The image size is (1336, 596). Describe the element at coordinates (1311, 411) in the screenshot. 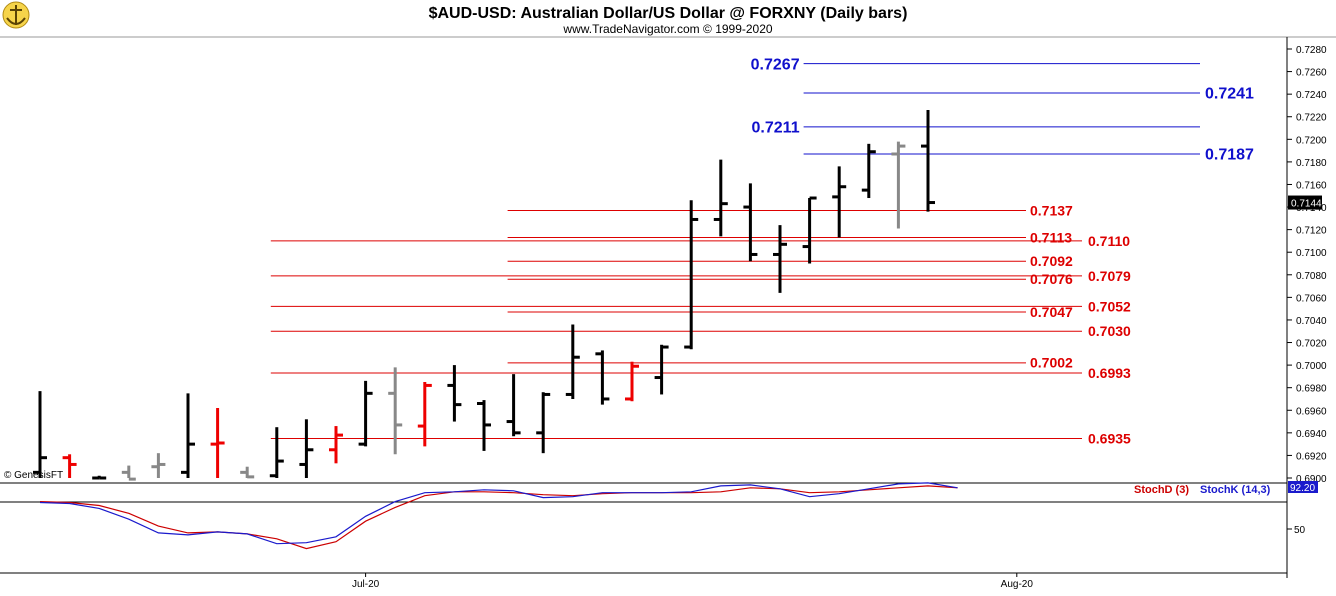

I see `price-axis-tick-label: 0.6960` at that location.